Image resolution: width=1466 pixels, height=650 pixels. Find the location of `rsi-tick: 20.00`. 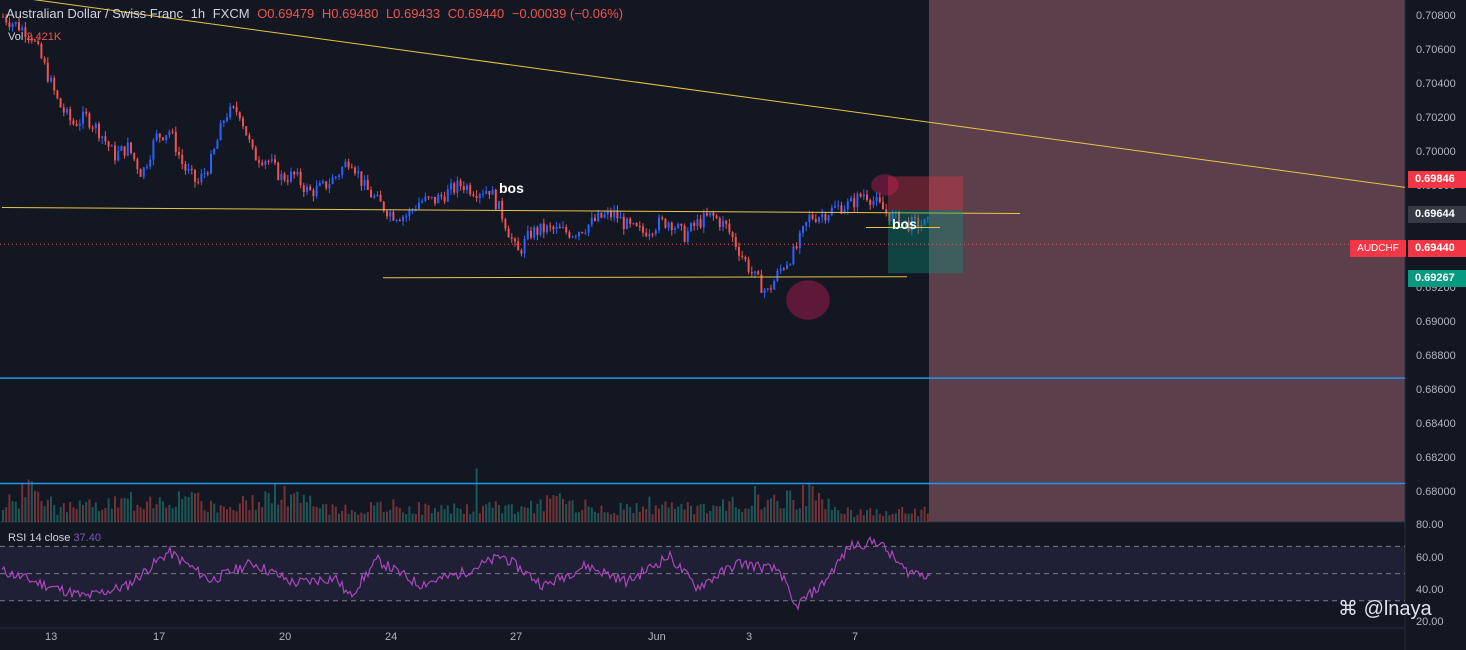

rsi-tick: 20.00 is located at coordinates (1430, 622).